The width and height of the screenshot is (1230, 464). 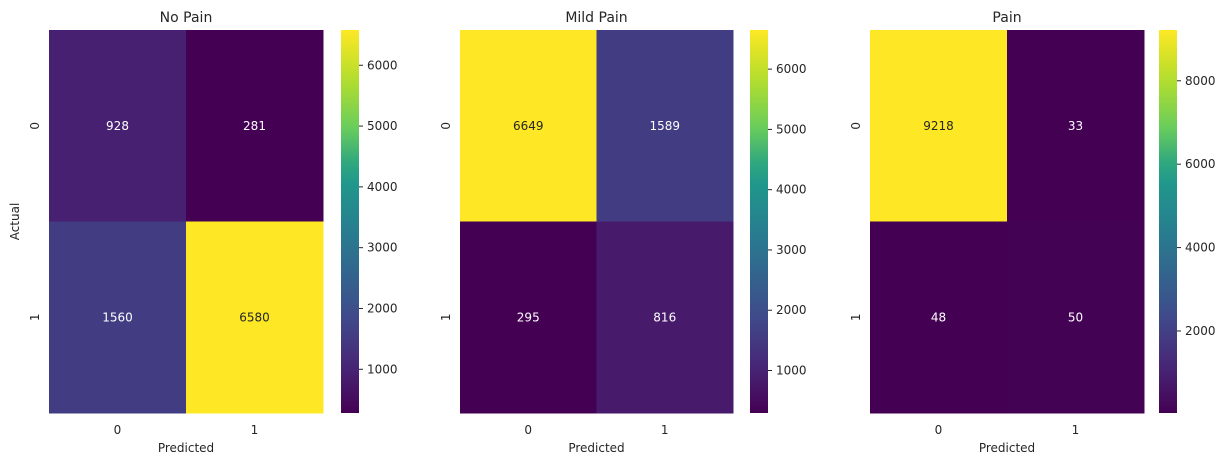 I want to click on cell-value-label: 295, so click(x=528, y=317).